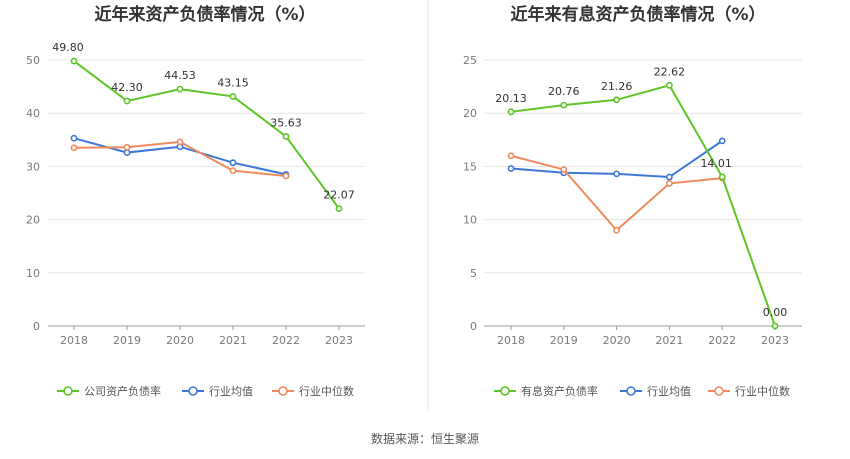 The height and width of the screenshot is (459, 850). I want to click on chart-title: 近年来有息资产负债率情况（%）, so click(637, 14).